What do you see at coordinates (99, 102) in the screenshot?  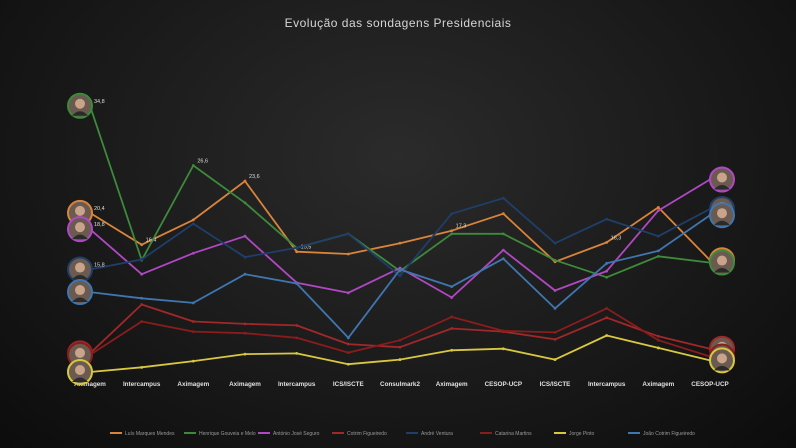 I see `data-label: 34,8` at bounding box center [99, 102].